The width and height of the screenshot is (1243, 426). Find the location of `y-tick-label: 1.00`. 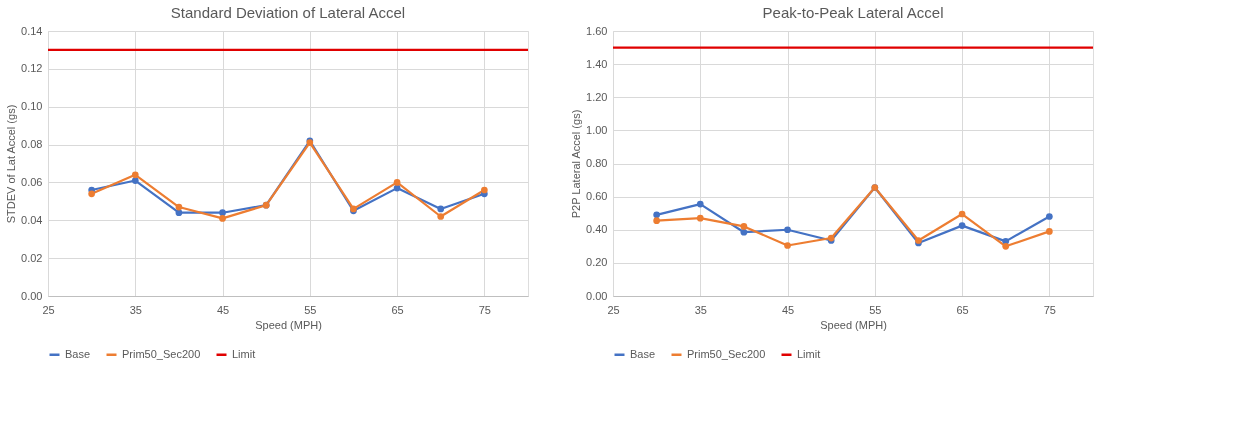

y-tick-label: 1.00 is located at coordinates (597, 129).